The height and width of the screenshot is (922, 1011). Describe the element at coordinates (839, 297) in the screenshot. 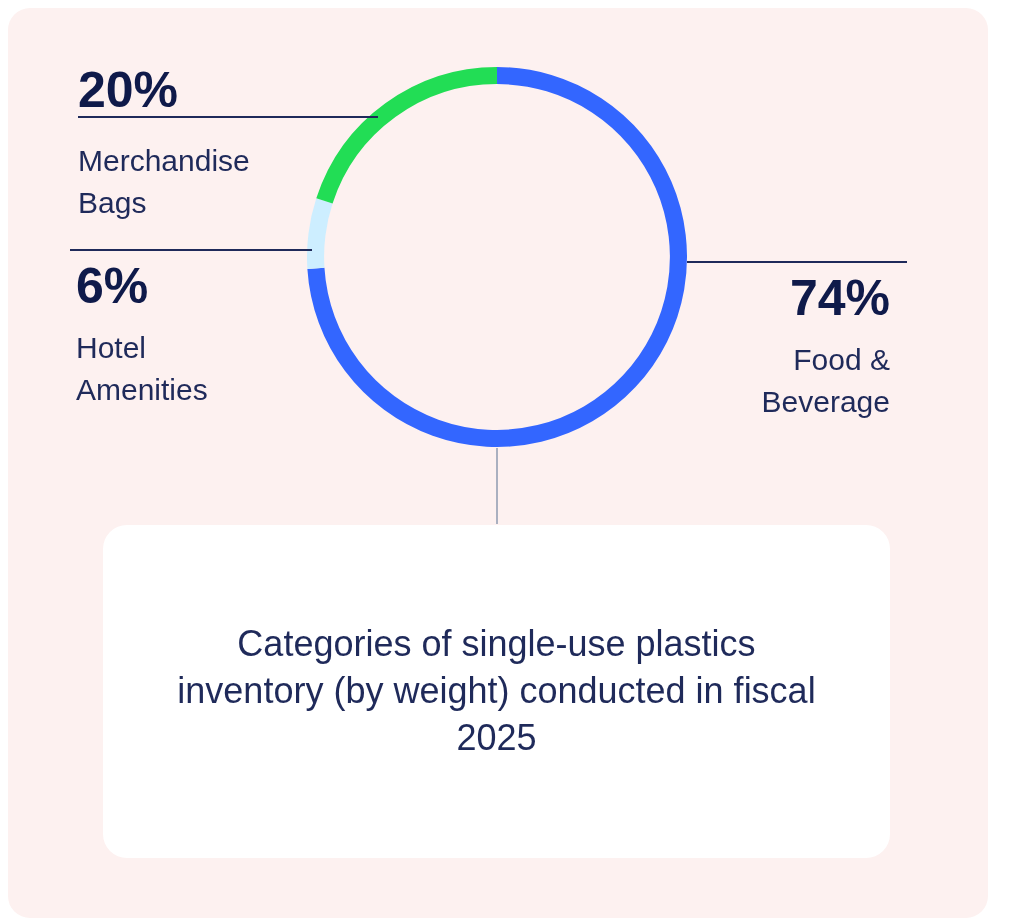

I see `data-label: 74%` at that location.